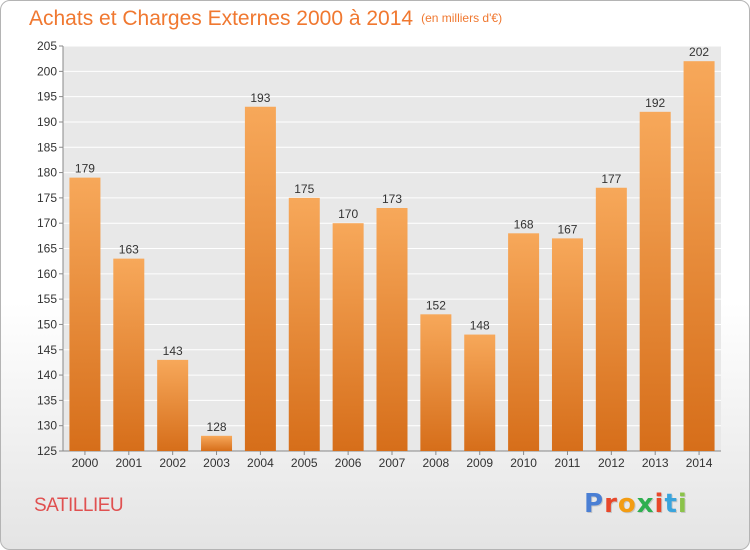  Describe the element at coordinates (172, 463) in the screenshot. I see `x-tick-label: 2002` at that location.